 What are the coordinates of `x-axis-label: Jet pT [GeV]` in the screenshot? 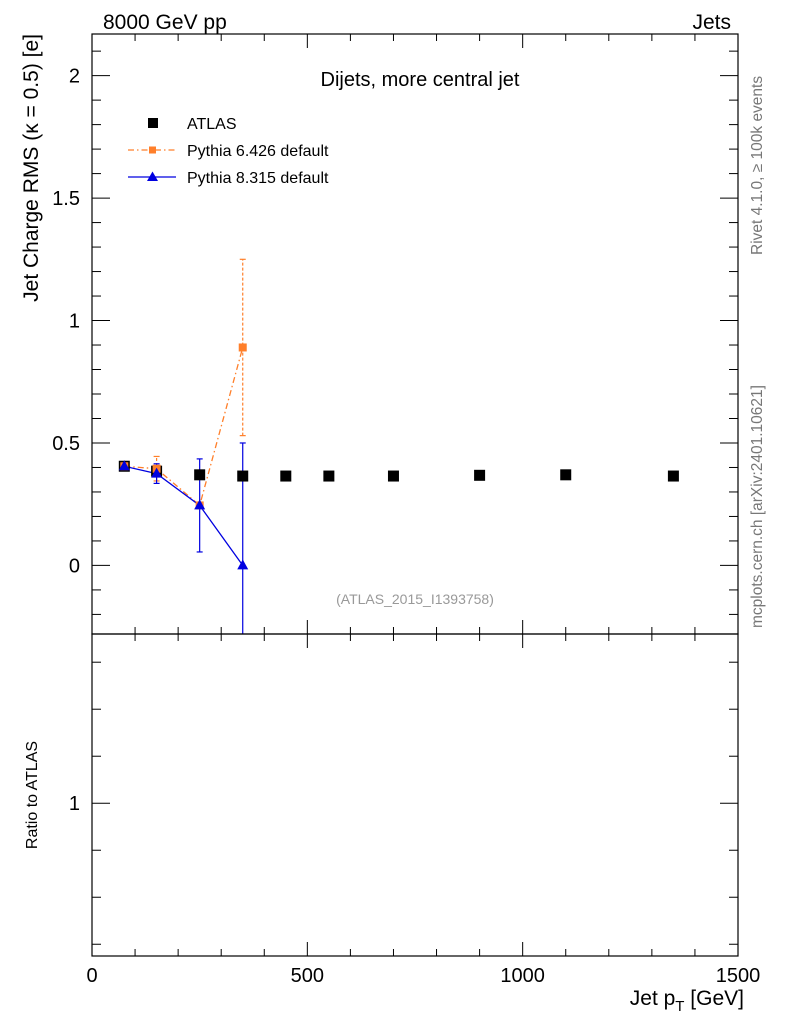 It's located at (687, 1001).